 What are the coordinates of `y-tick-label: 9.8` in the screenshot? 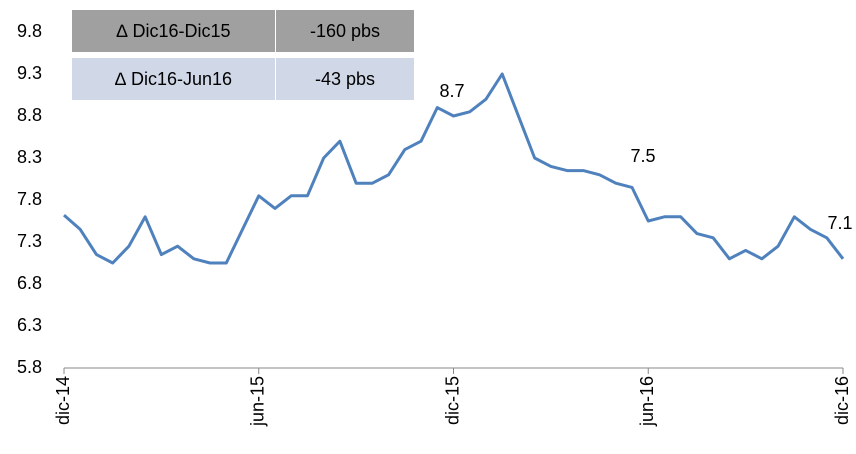 It's located at (29, 31).